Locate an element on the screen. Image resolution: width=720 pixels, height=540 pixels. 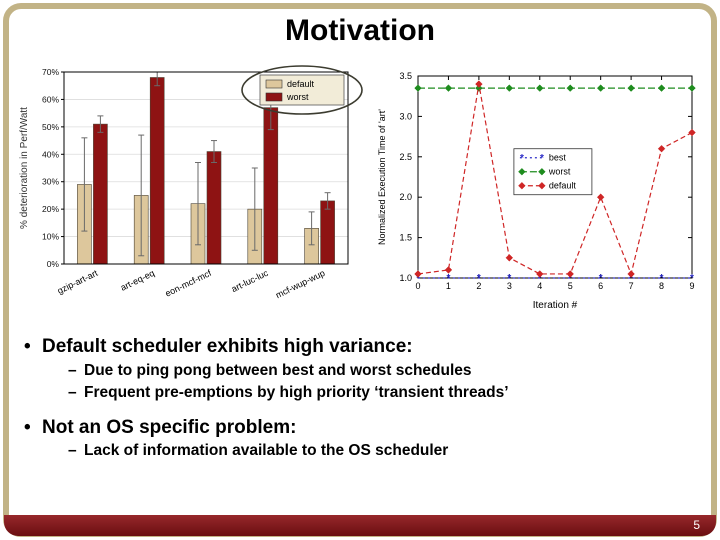
bullet-text: Not an OS specific problem: is located at coordinates (169, 427).